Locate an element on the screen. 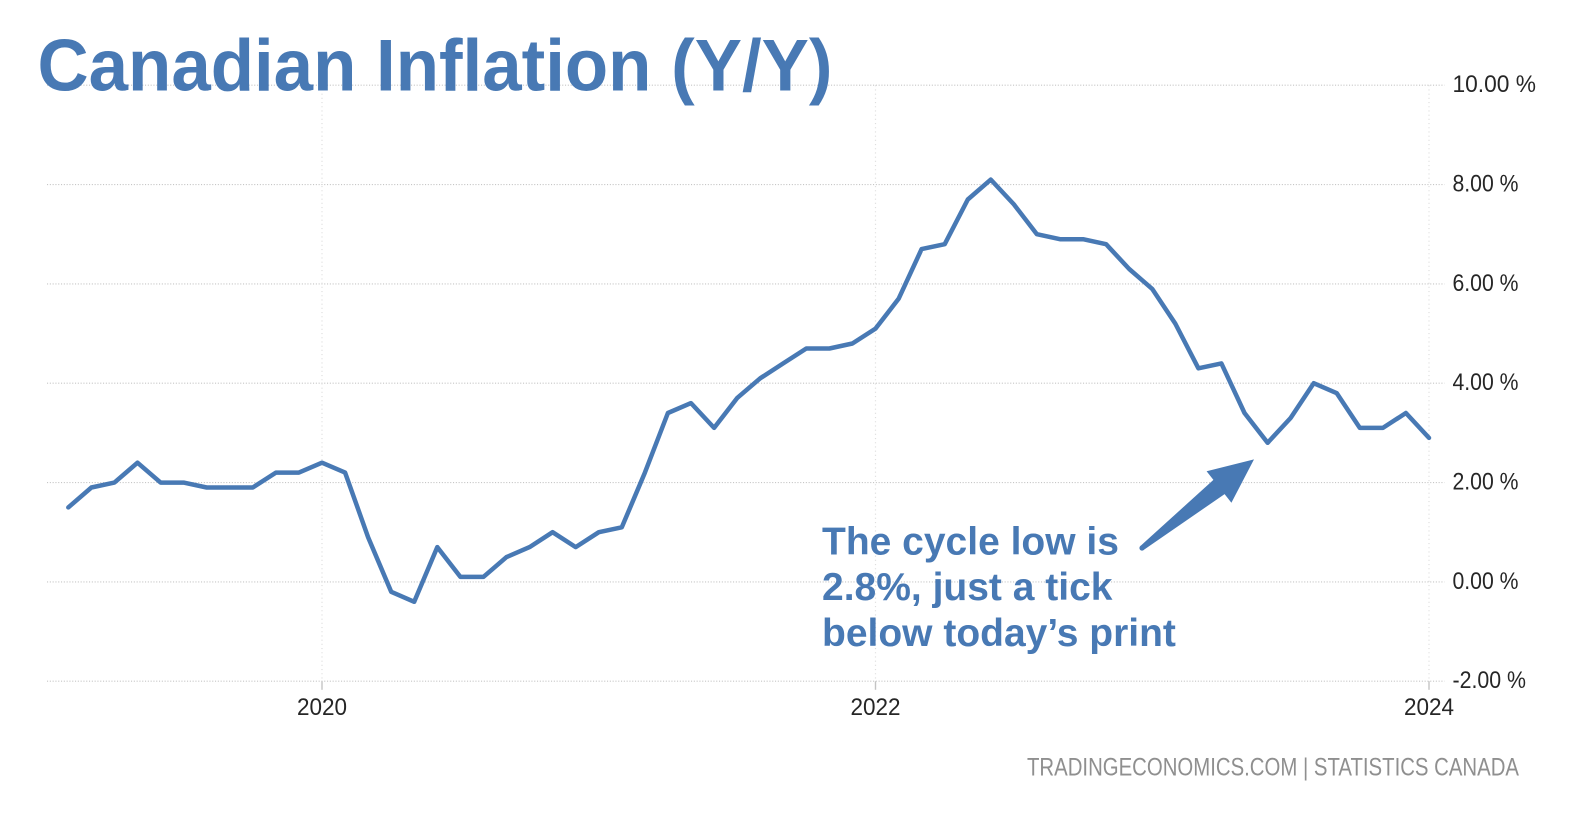 This screenshot has height=832, width=1582. svg-text: 4.00 % is located at coordinates (1486, 382).